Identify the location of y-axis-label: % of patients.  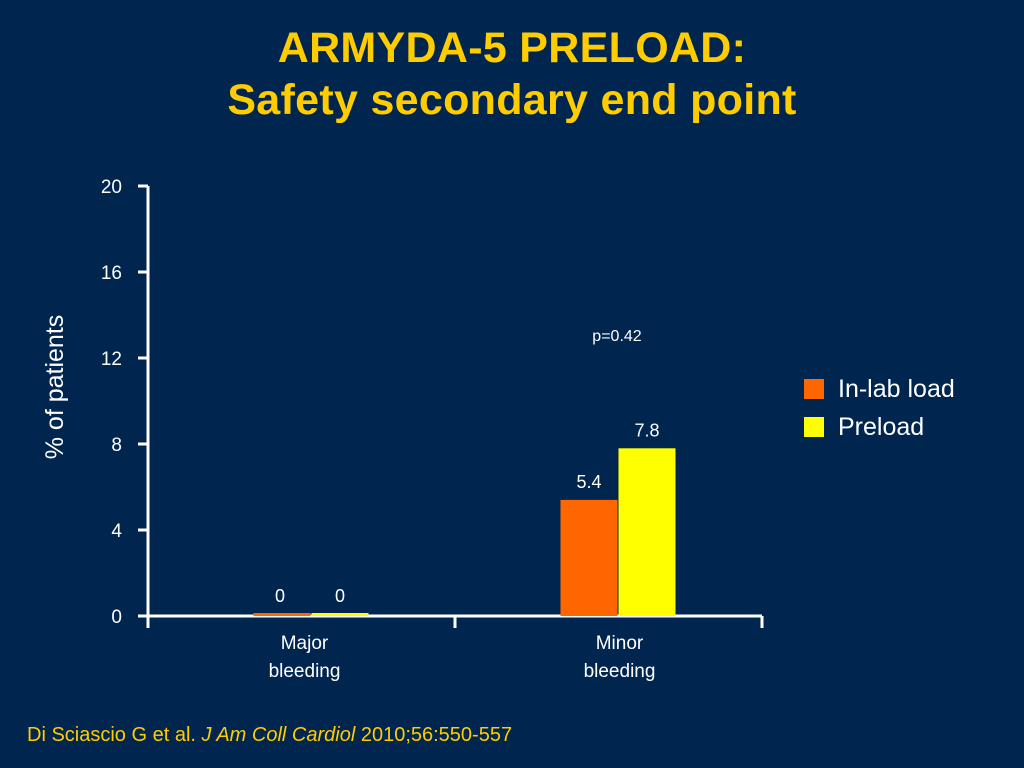
(55, 387).